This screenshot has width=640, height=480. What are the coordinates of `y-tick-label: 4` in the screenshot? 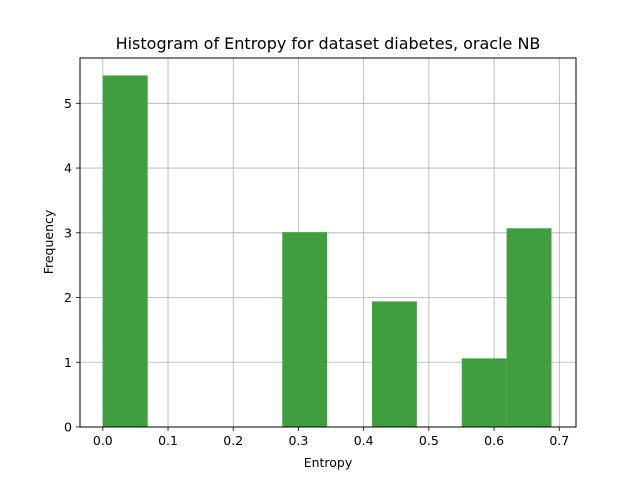 It's located at (68, 168).